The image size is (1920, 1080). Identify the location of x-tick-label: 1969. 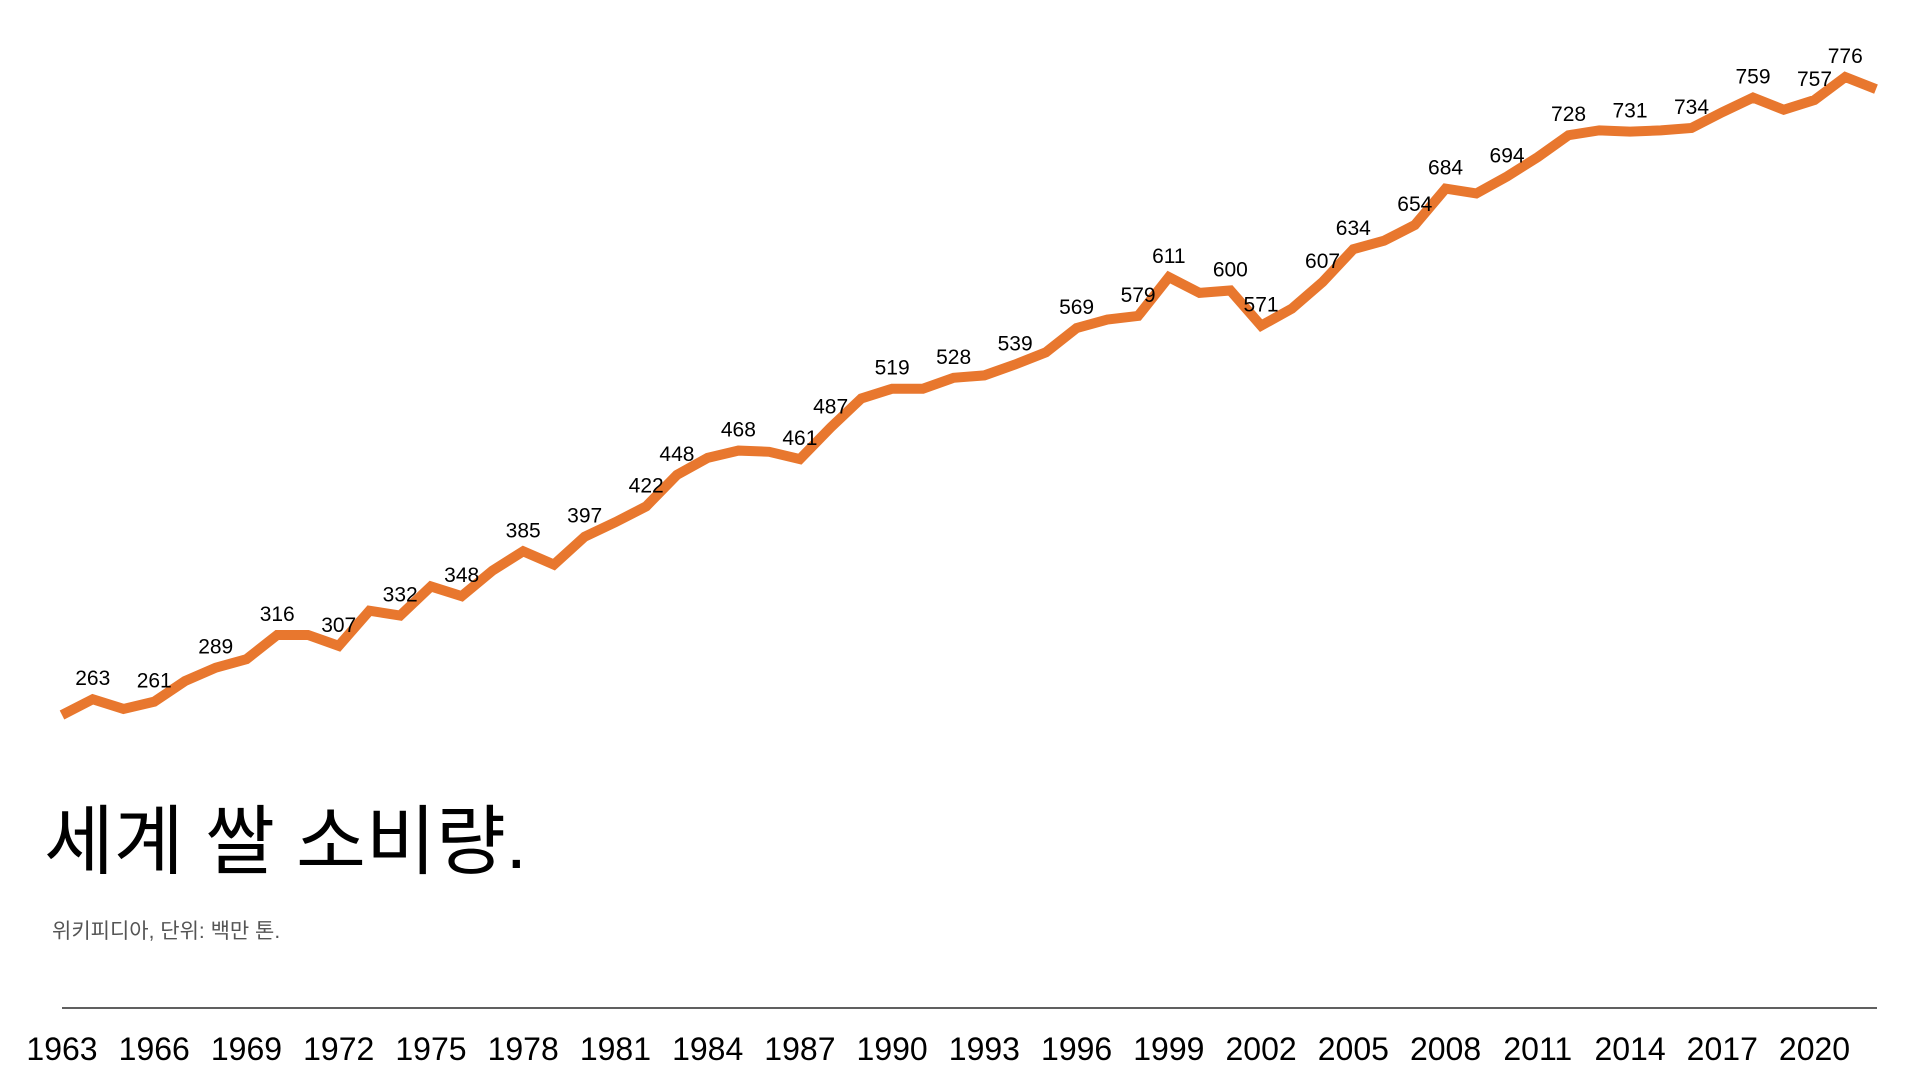
(246, 1049).